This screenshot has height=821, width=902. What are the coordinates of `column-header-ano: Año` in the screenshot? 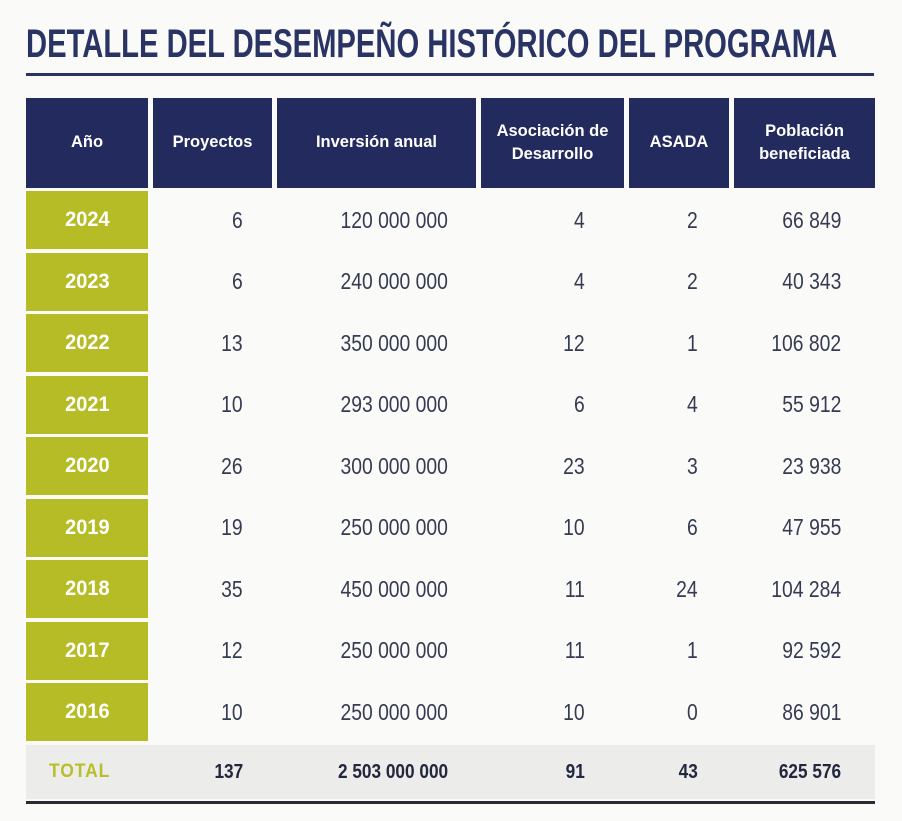 It's located at (87, 142).